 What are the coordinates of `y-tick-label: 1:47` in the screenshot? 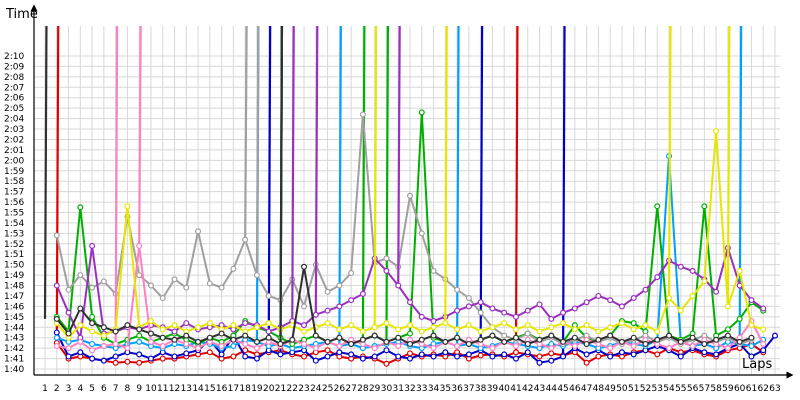 It's located at (14, 297).